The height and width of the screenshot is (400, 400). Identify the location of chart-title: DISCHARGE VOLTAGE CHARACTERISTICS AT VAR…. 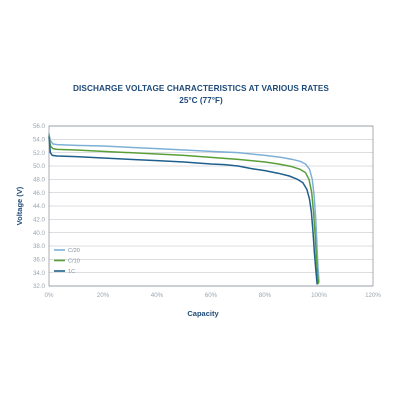
(201, 88).